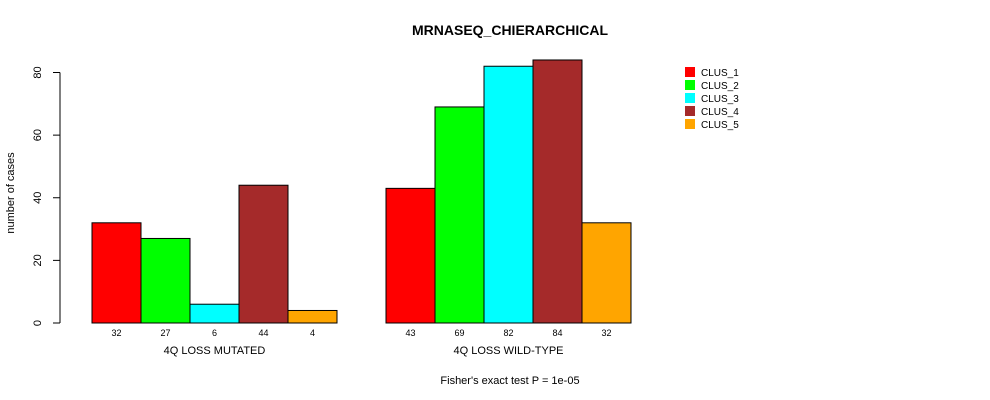 Image resolution: width=990 pixels, height=400 pixels. I want to click on bar-count-label: 44, so click(263, 333).